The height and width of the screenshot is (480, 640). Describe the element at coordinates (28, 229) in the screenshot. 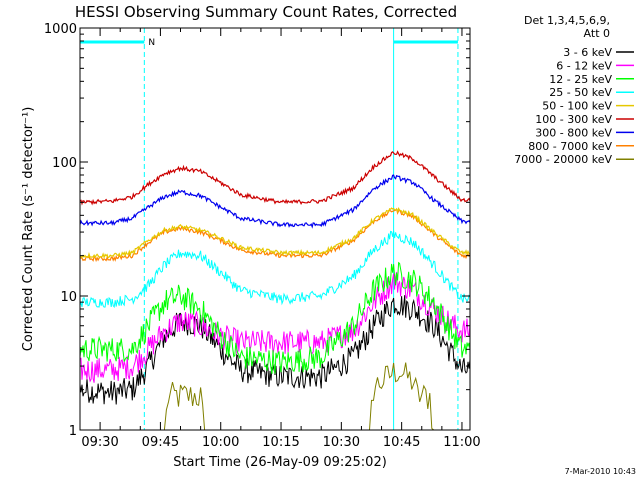

I see `y-axis-label: Corrected Count Rate (s⁻¹ detector⁻¹)` at that location.